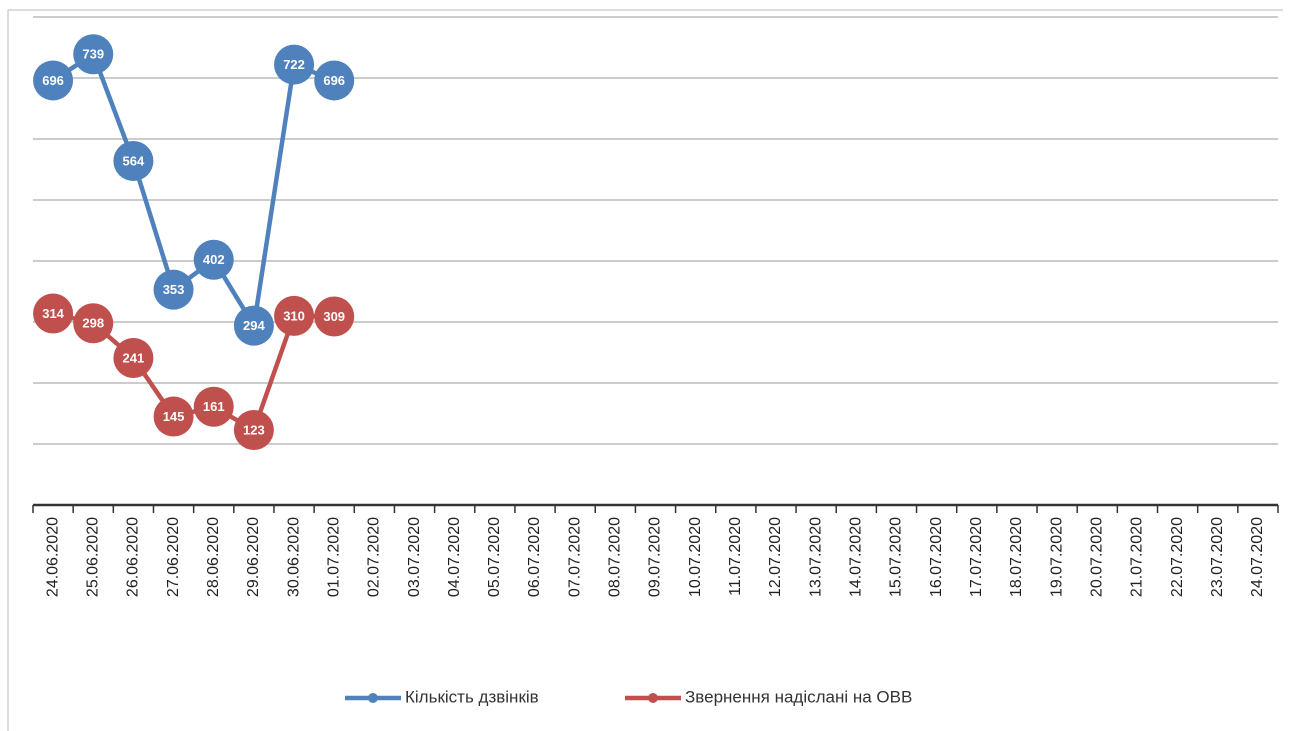  Describe the element at coordinates (1016, 557) in the screenshot. I see `x-tick-label: 18.07.2020` at that location.